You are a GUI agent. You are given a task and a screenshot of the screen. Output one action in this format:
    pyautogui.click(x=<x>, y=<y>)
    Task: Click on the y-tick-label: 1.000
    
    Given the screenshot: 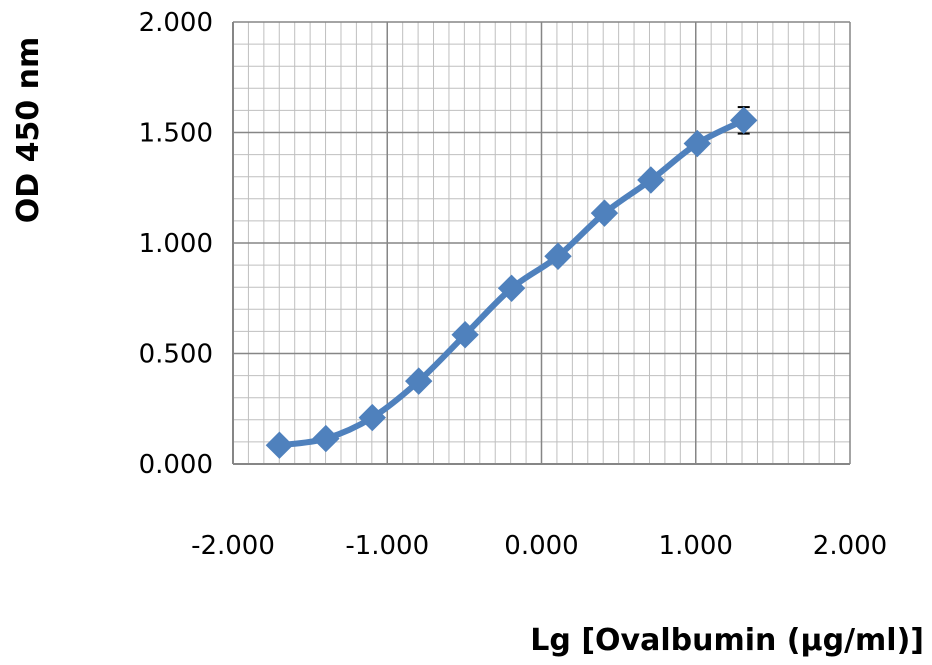 What is the action you would take?
    pyautogui.click(x=176, y=244)
    